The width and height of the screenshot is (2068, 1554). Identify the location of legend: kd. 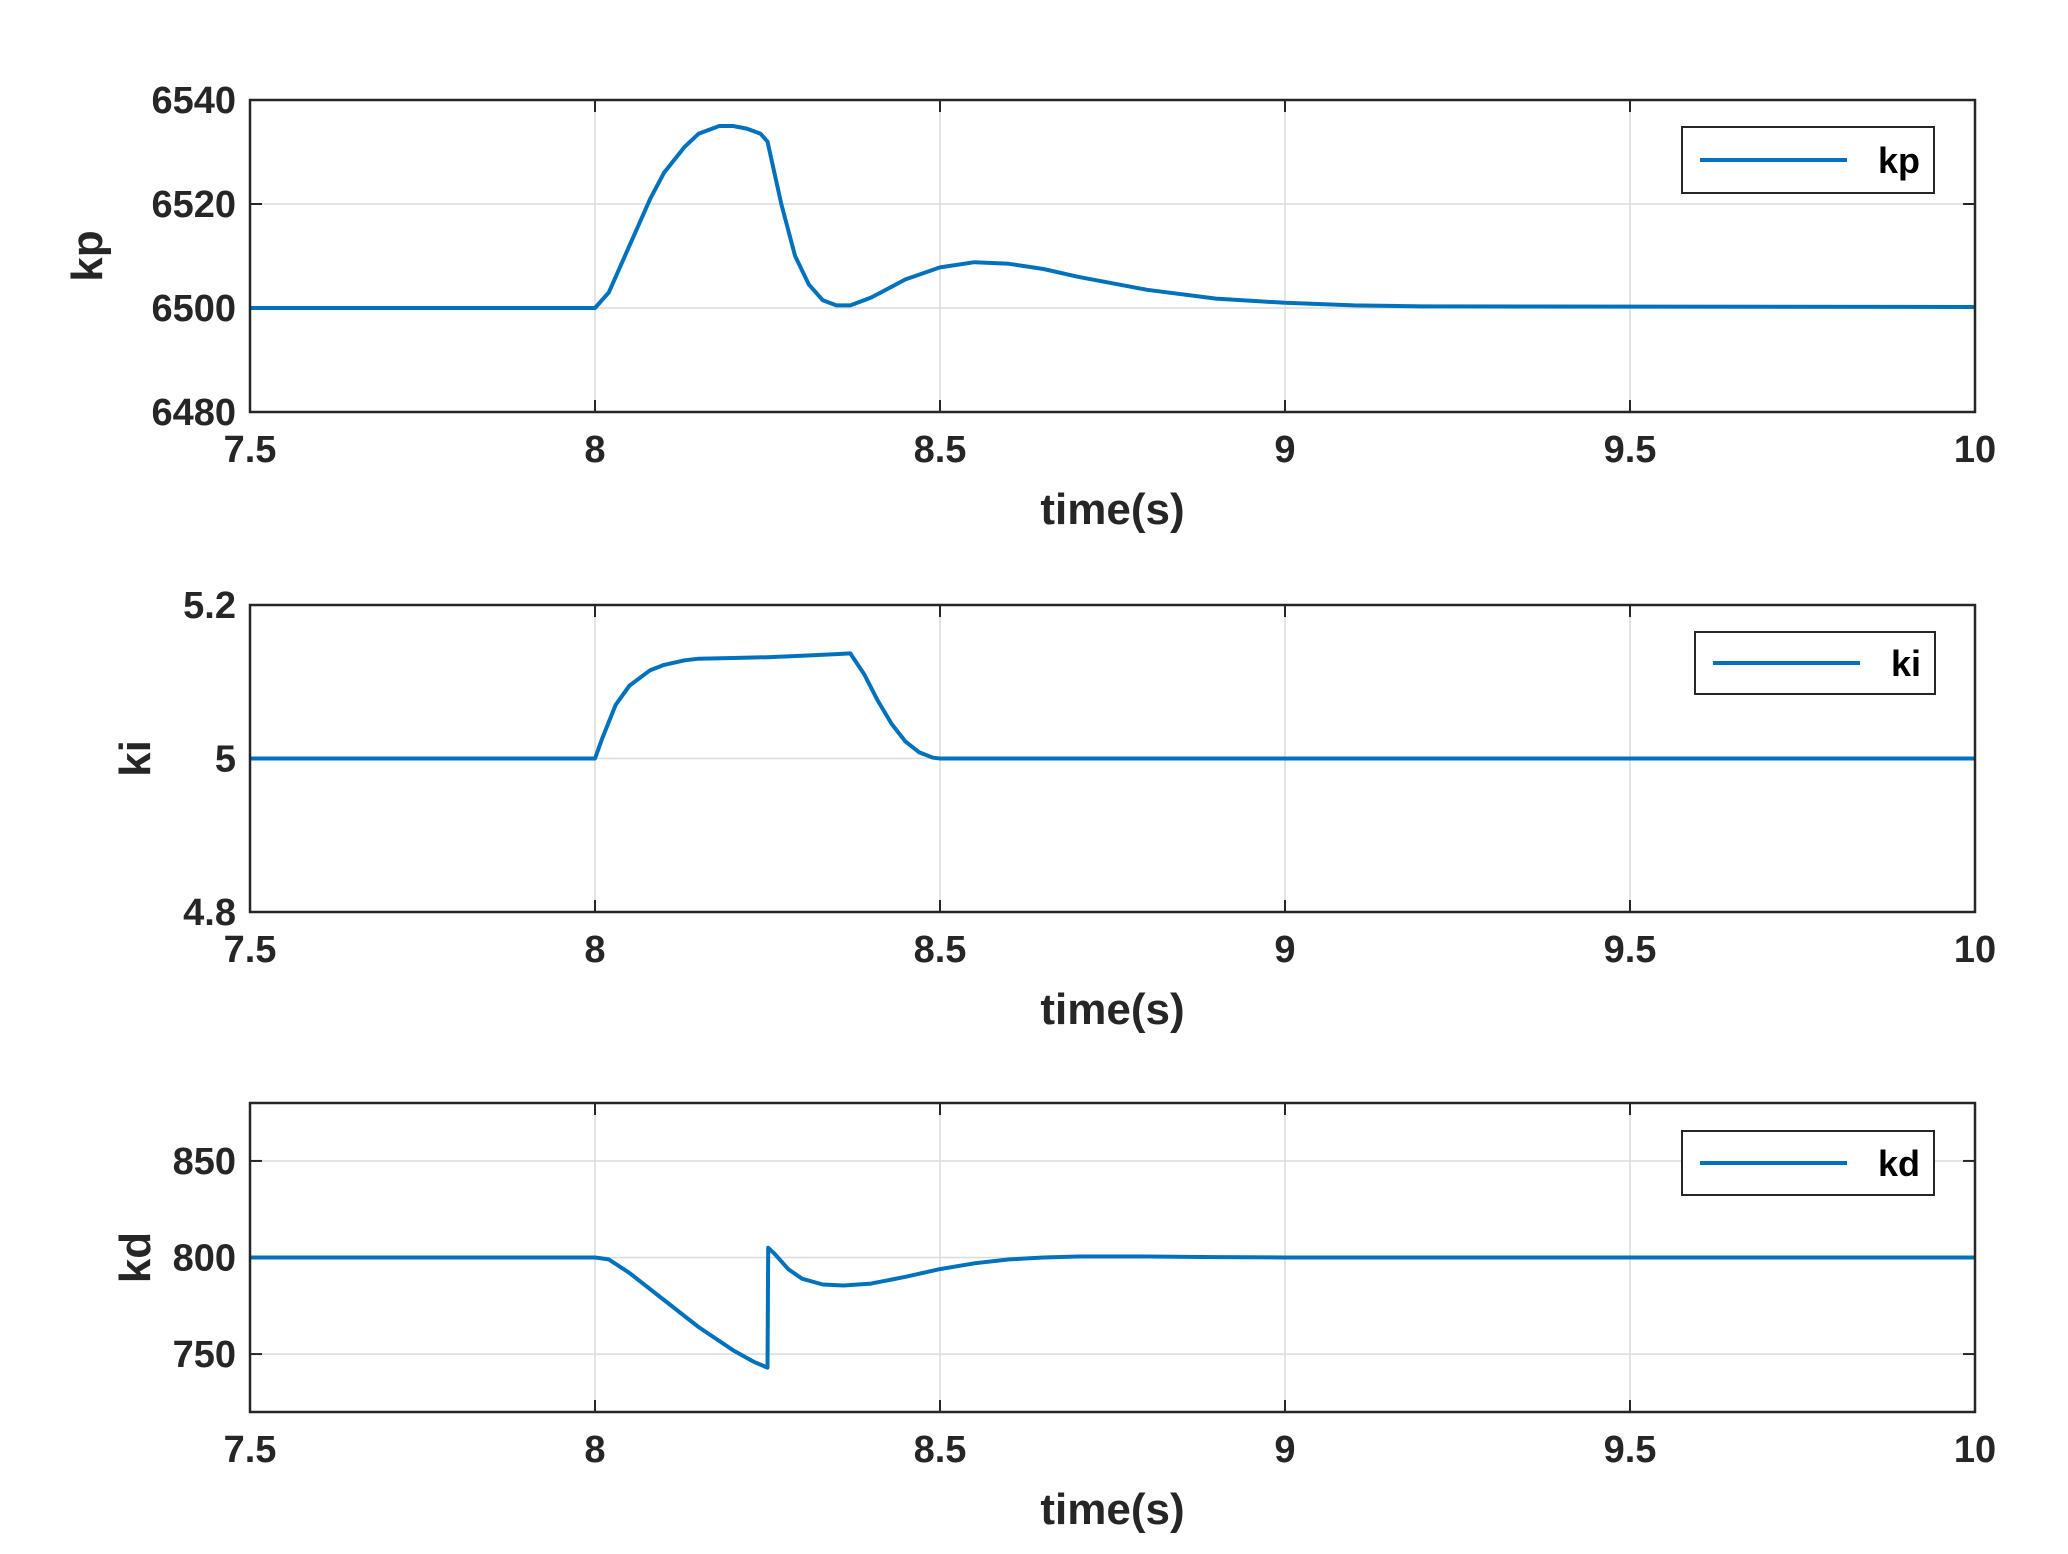
(1808, 1163).